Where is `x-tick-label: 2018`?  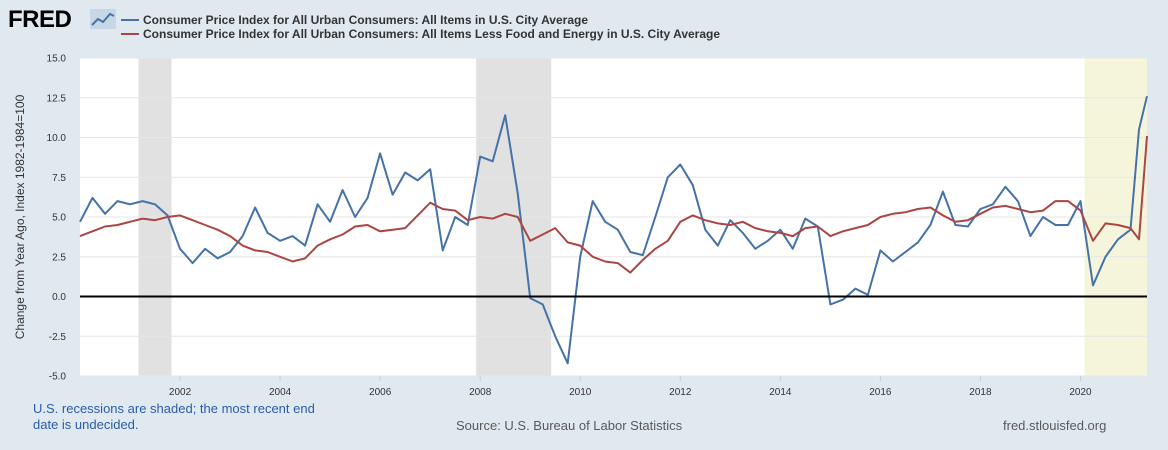
x-tick-label: 2018 is located at coordinates (980, 392).